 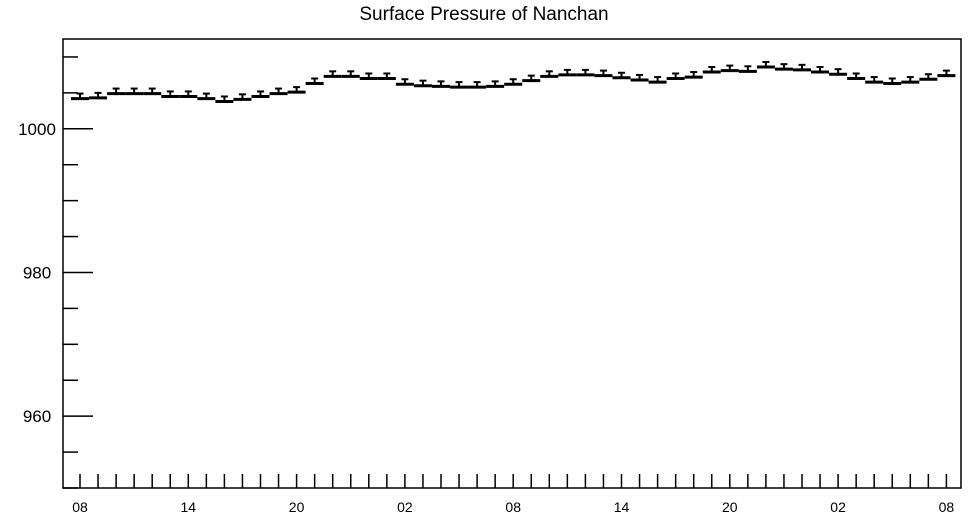 I want to click on chart-title: Surface Pressure of Nanchan, so click(x=484, y=14).